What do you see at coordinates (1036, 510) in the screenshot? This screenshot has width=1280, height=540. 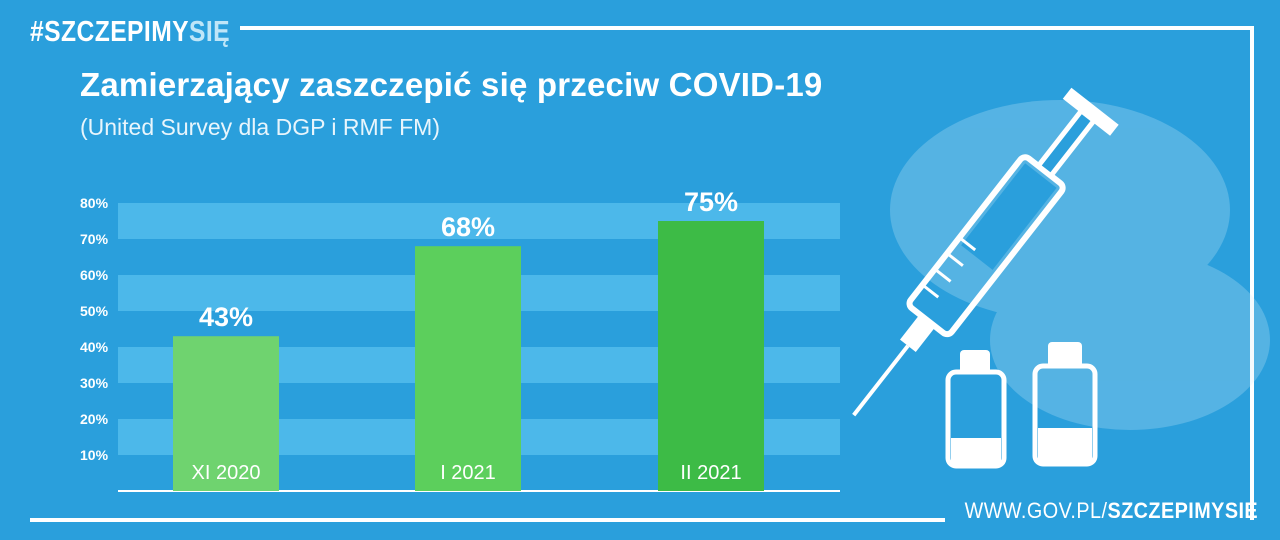 I see `footer-url-main: WWW.GOV.PL/` at bounding box center [1036, 510].